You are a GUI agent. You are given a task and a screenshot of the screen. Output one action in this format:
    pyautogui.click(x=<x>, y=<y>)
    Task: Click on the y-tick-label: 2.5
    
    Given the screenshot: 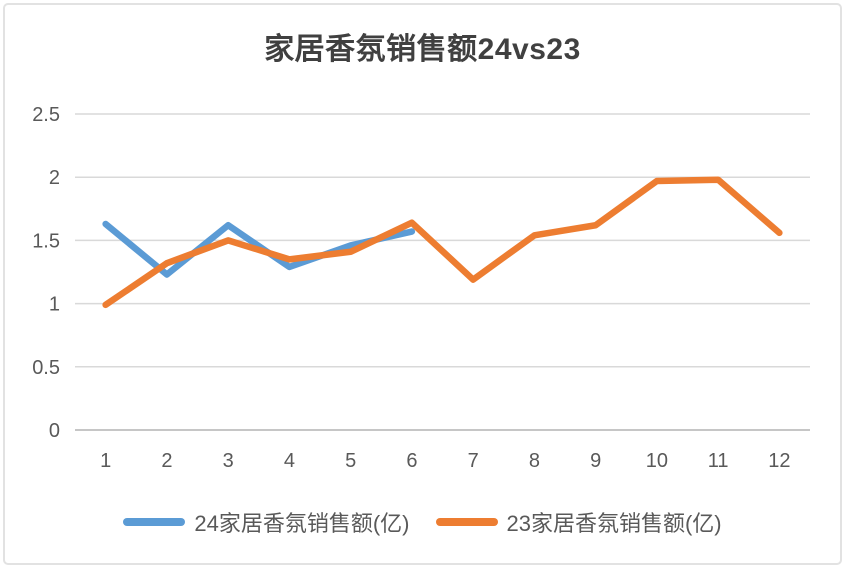 What is the action you would take?
    pyautogui.click(x=46, y=115)
    